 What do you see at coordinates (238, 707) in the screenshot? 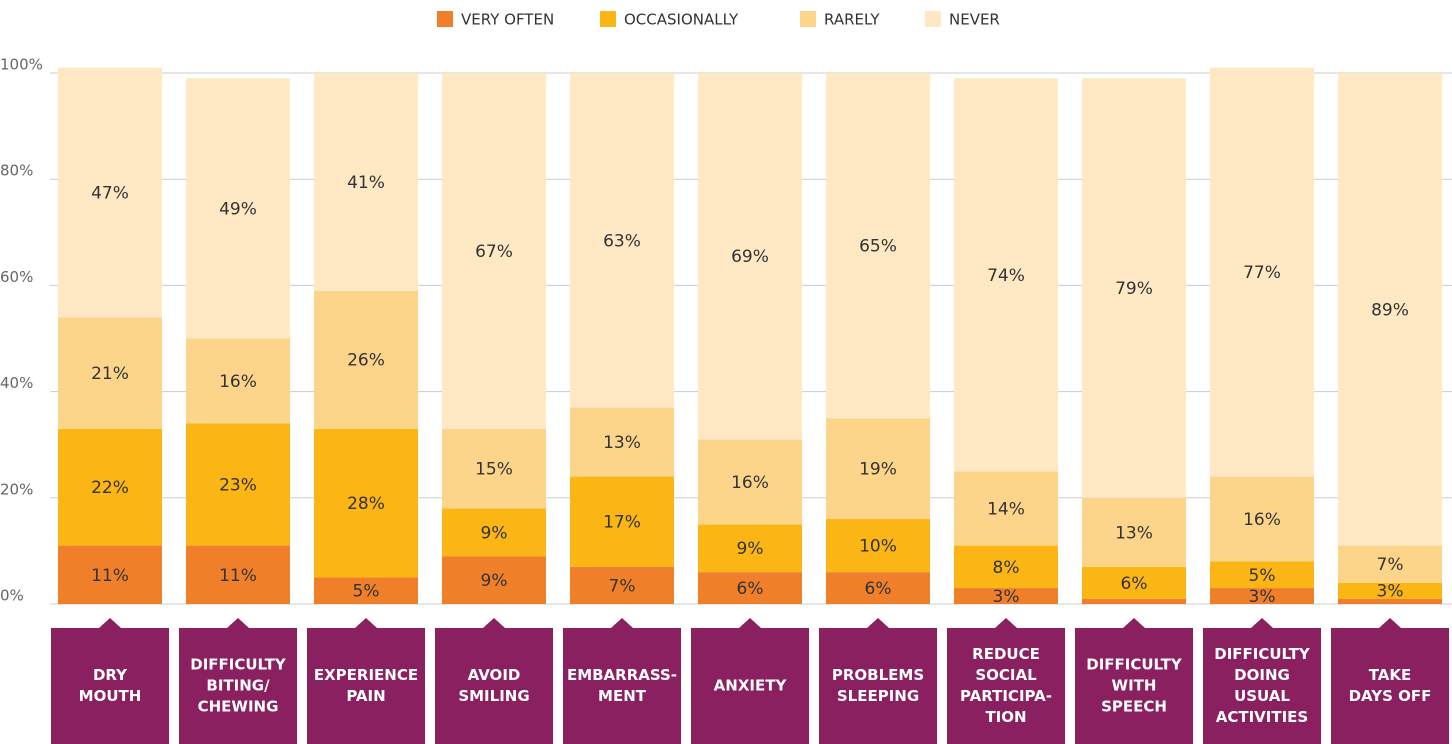
I see `category-label: CHEWING` at bounding box center [238, 707].